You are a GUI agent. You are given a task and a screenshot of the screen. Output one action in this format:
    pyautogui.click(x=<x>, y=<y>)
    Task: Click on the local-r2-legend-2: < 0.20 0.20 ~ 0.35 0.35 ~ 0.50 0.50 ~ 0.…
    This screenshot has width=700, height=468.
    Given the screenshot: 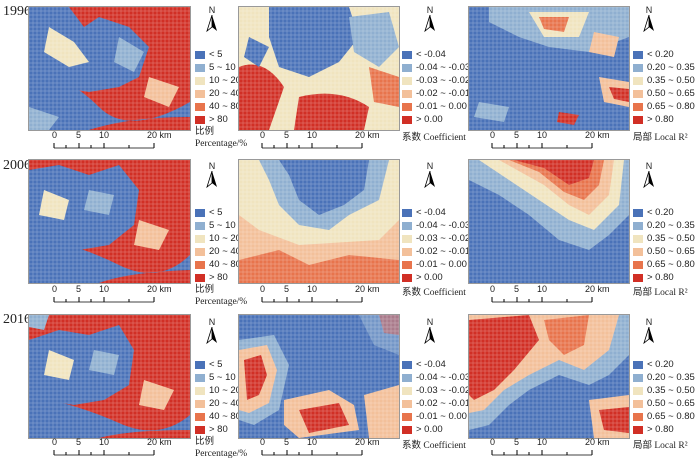 What is the action you would take?
    pyautogui.click(x=666, y=245)
    